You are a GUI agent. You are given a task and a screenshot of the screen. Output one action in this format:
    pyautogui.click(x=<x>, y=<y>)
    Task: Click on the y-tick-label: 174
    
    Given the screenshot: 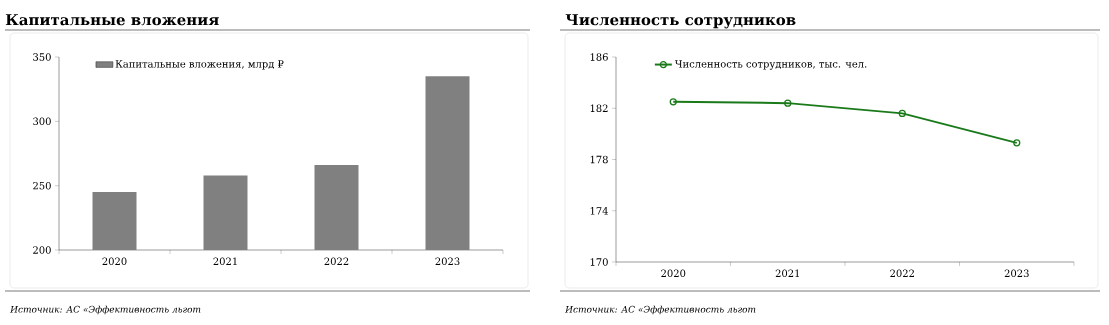 What is the action you would take?
    pyautogui.click(x=599, y=211)
    